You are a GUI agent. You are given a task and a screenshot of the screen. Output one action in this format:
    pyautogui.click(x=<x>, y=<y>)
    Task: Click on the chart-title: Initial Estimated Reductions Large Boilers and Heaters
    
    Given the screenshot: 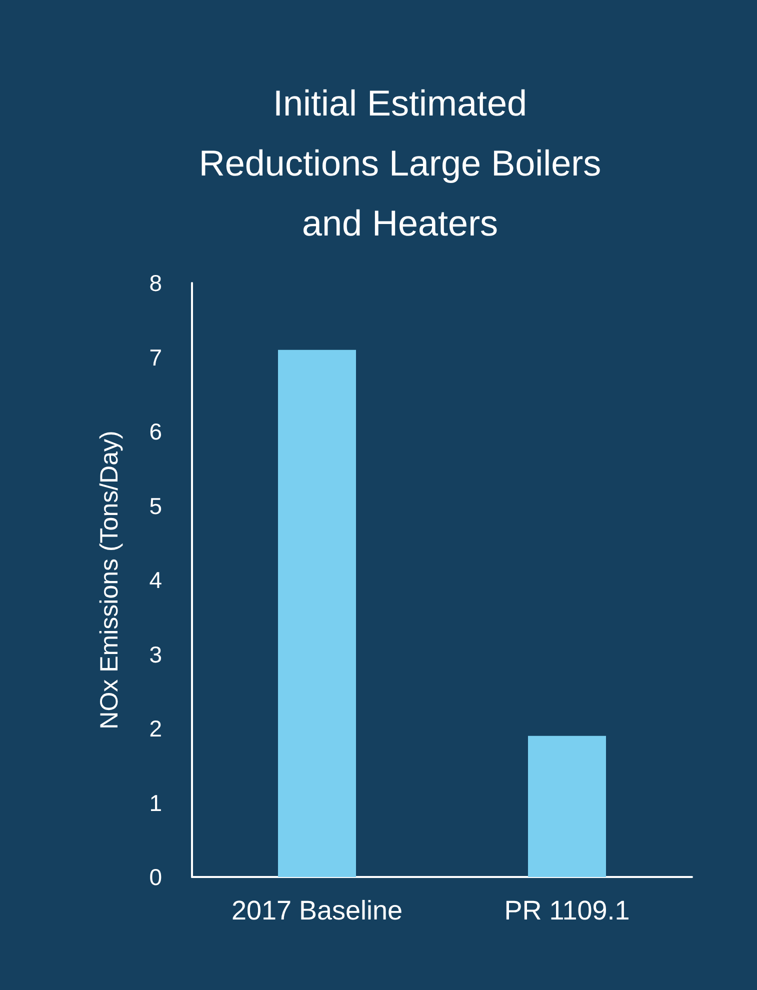 What is the action you would take?
    pyautogui.click(x=400, y=163)
    